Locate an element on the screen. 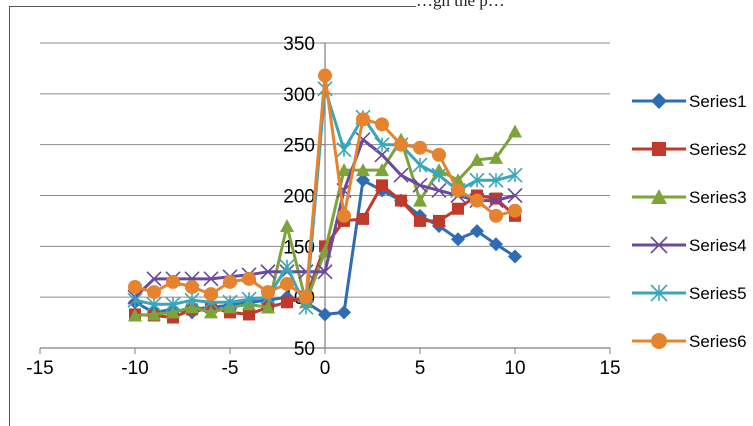 The image size is (753, 426). legend-item-series2: Series2 is located at coordinates (689, 149).